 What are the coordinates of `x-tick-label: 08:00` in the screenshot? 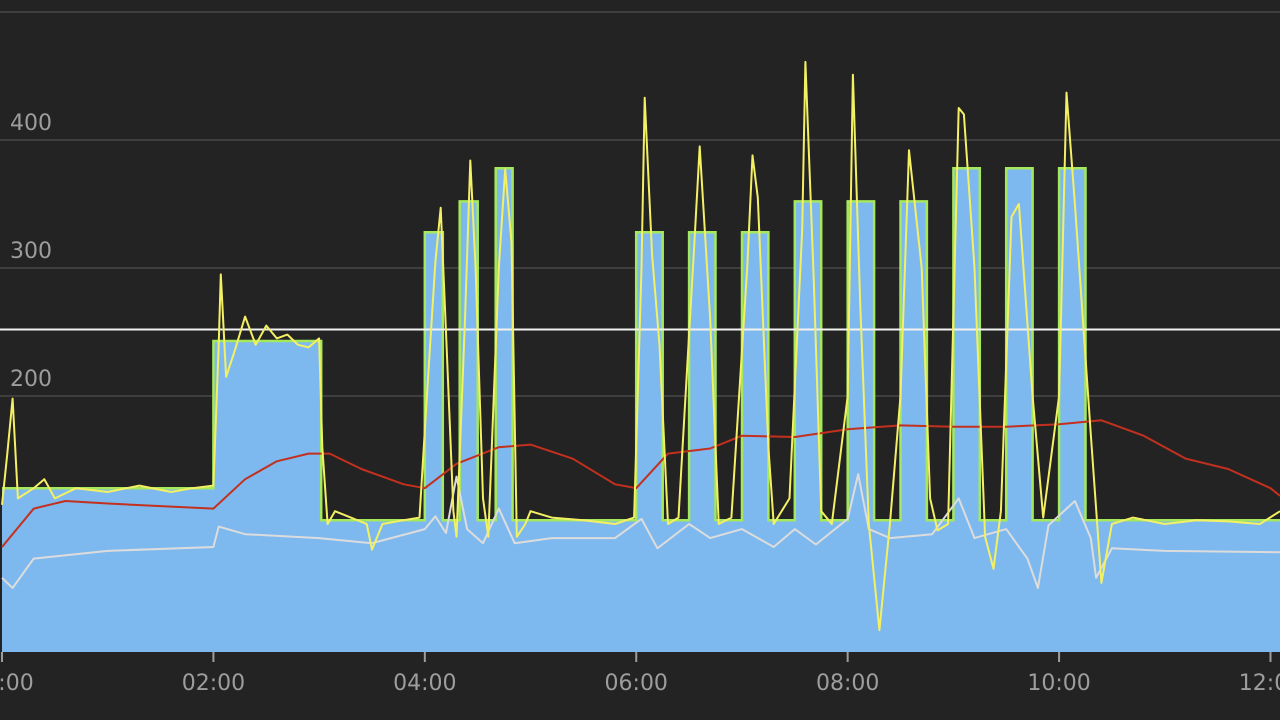 It's located at (847, 683).